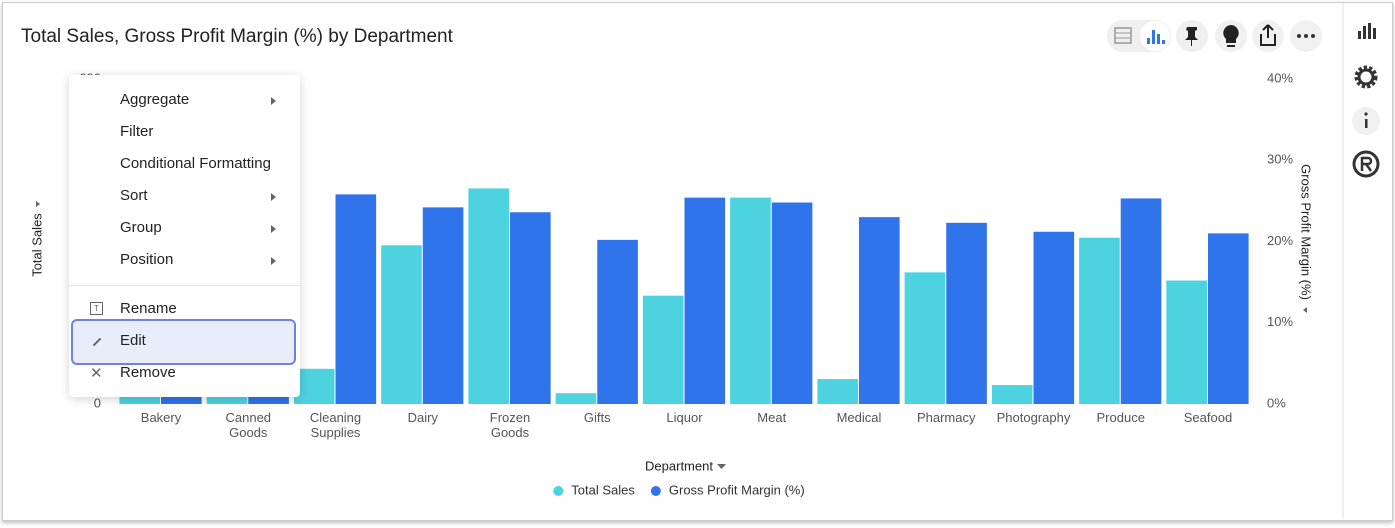  I want to click on menu-item: Position, so click(147, 259).